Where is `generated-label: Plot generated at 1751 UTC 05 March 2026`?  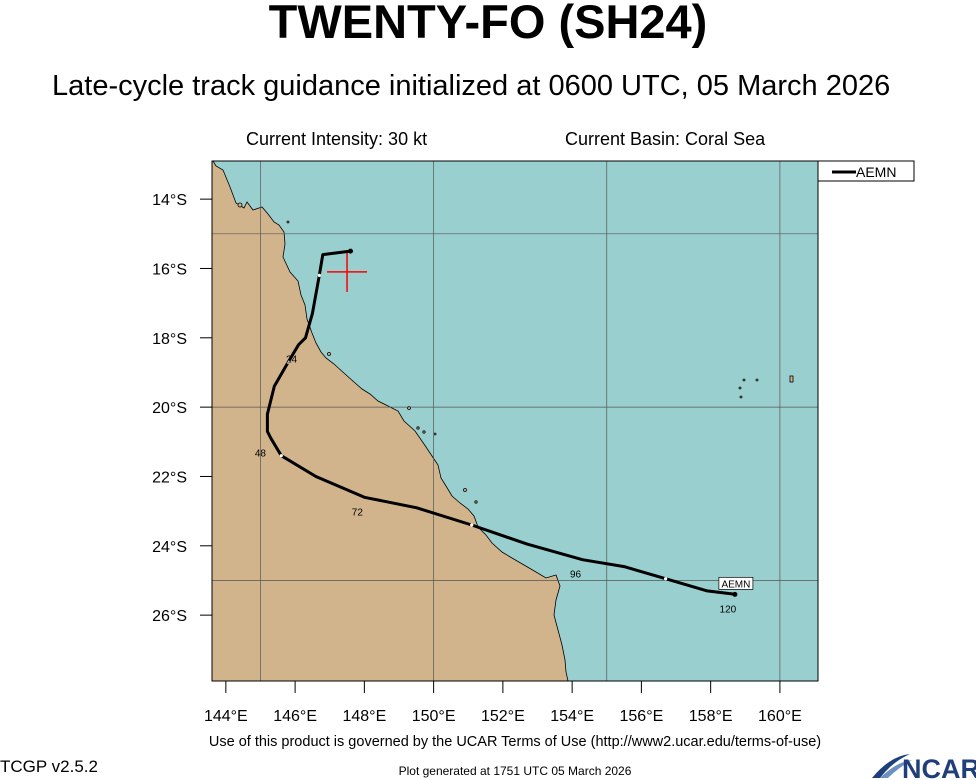 generated-label: Plot generated at 1751 UTC 05 March 2026 is located at coordinates (515, 771).